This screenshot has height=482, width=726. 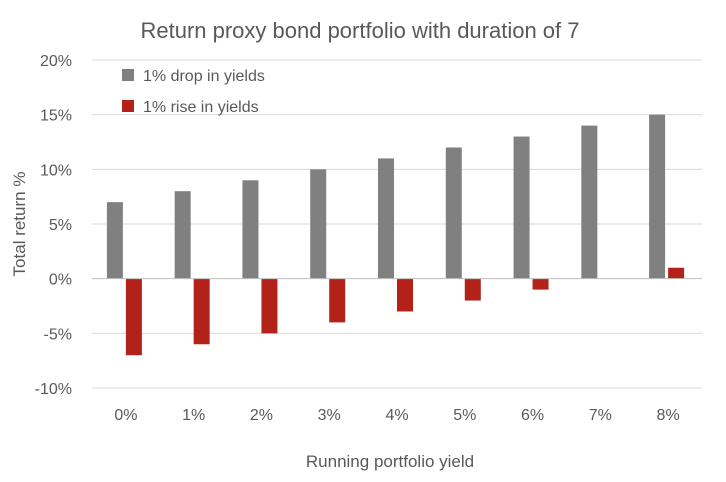 What do you see at coordinates (58, 334) in the screenshot?
I see `y-tick-label: -5%` at bounding box center [58, 334].